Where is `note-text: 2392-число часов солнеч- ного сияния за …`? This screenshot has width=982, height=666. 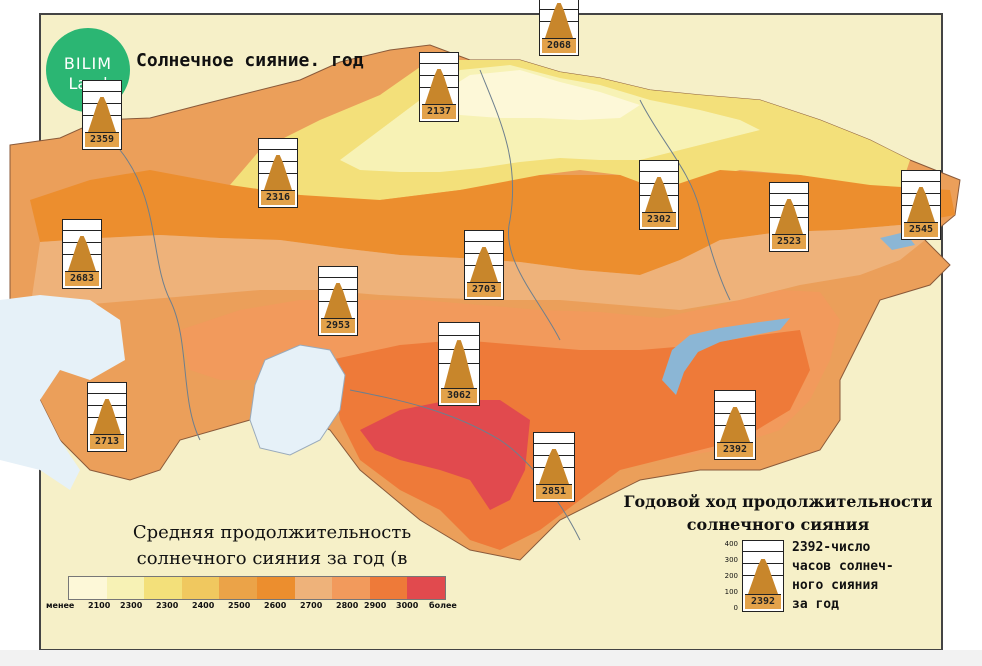 note-text: 2392-число часов солнеч- ного сияния за … is located at coordinates (843, 576).